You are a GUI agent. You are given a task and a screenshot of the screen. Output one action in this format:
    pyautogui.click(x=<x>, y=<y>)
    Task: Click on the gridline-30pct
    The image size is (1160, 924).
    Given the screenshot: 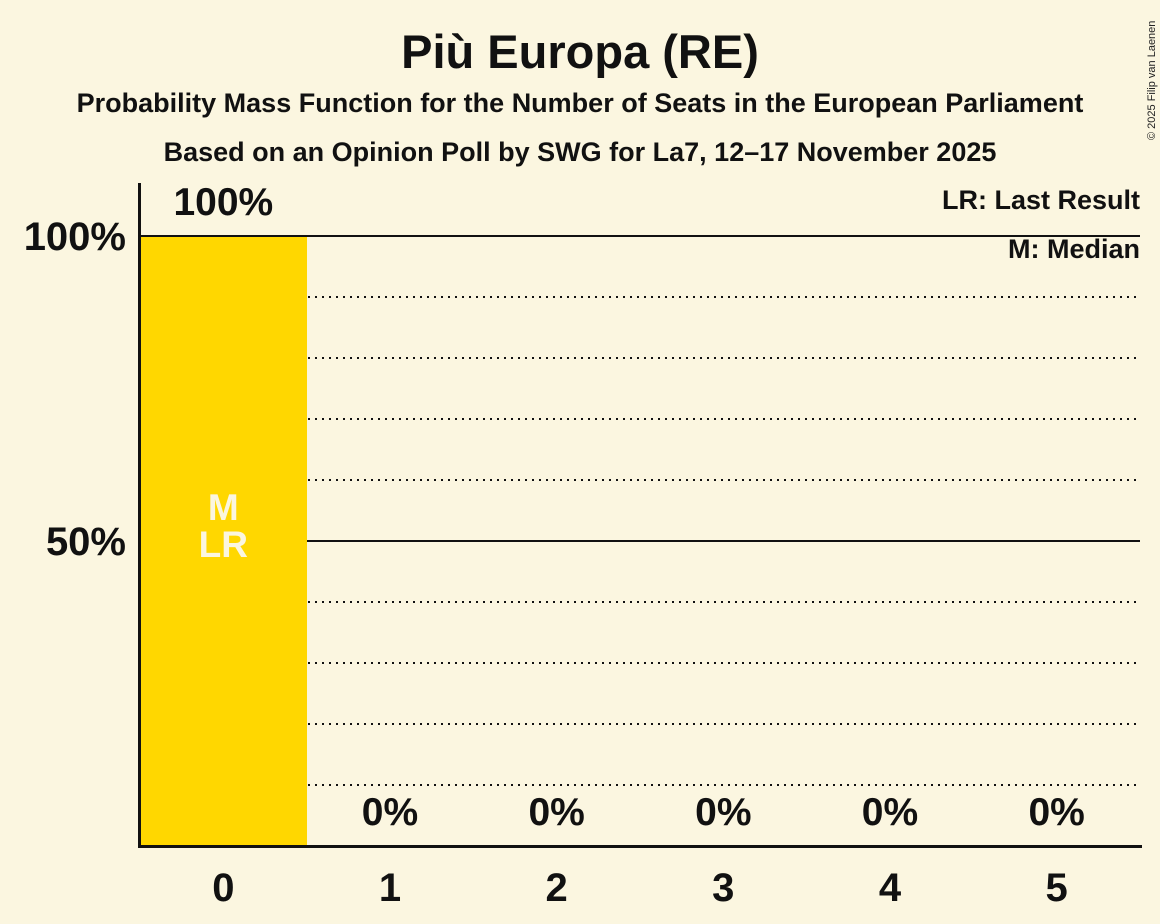 What is the action you would take?
    pyautogui.click(x=640, y=663)
    